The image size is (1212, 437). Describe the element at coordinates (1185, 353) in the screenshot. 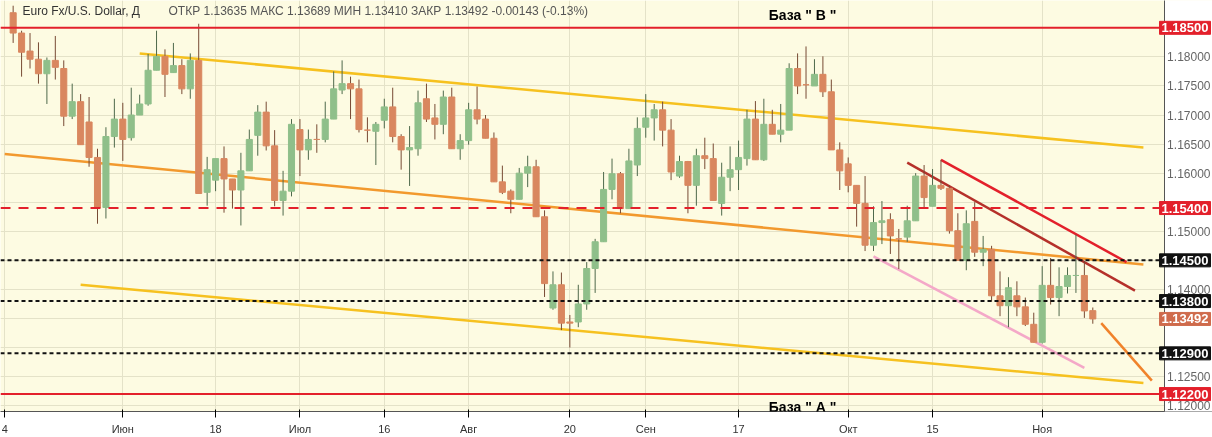

I see `ref-line-label: 1.12900` at that location.